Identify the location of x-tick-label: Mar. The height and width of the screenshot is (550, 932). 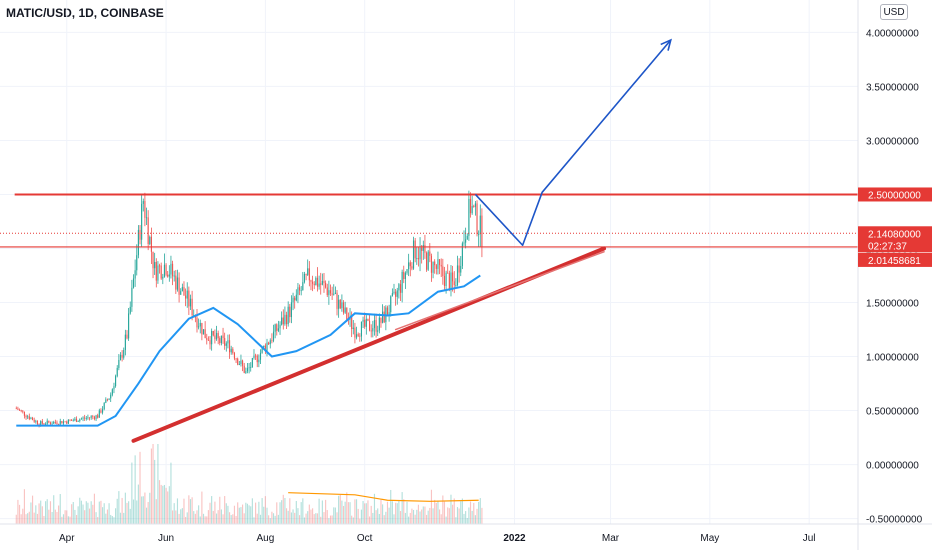
(611, 538).